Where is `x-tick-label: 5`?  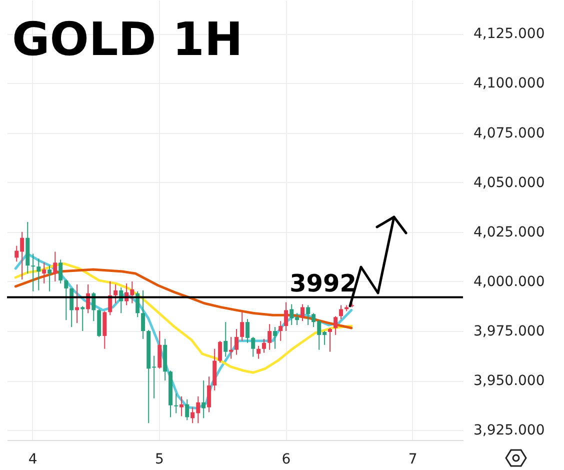 x-tick-label: 5 is located at coordinates (159, 460).